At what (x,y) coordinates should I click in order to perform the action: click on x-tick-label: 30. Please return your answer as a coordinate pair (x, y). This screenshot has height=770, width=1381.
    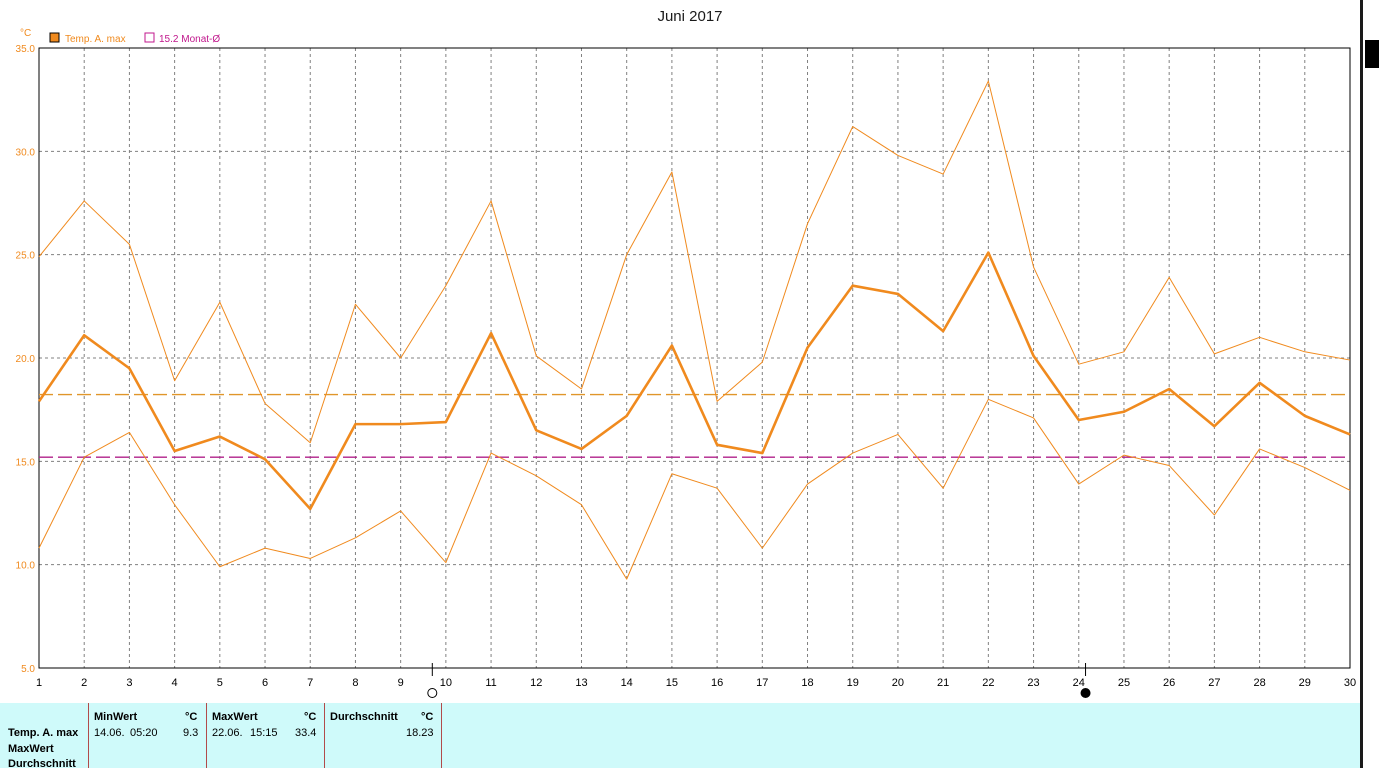
    Looking at the image, I should click on (1350, 683).